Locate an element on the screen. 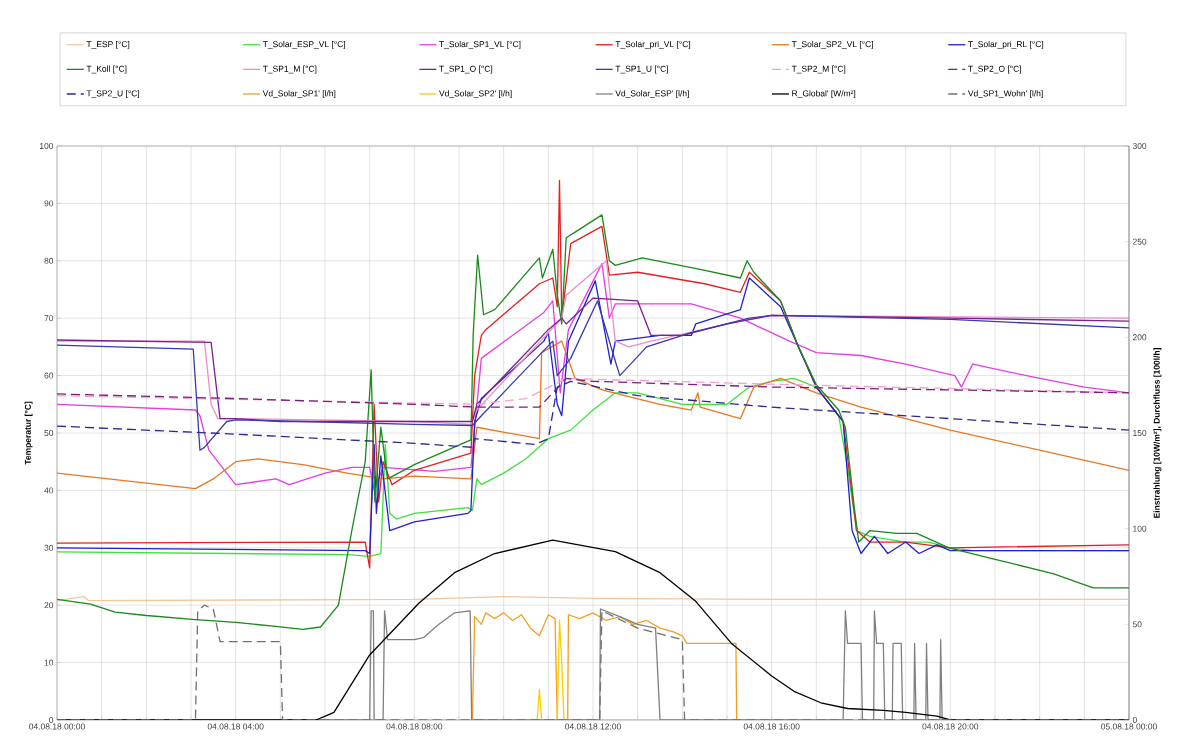 Image resolution: width=1202 pixels, height=745 pixels. y-tick-label: 100 is located at coordinates (47, 145).